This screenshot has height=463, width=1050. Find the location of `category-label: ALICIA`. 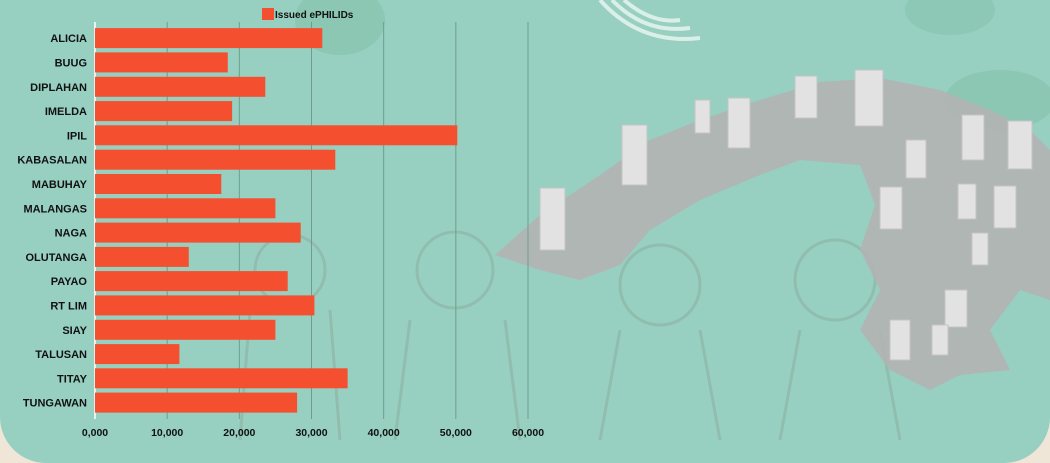

category-label: ALICIA is located at coordinates (68, 39).